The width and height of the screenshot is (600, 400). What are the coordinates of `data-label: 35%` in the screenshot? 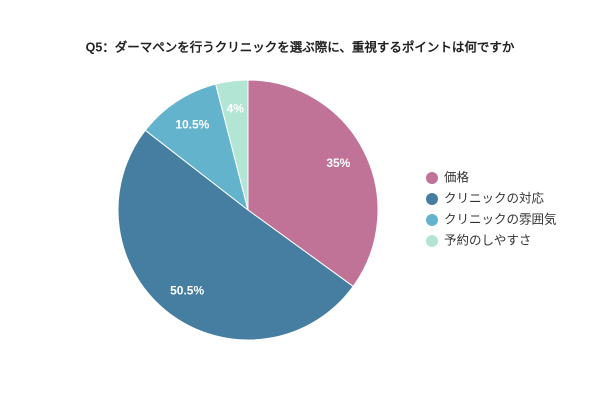 It's located at (338, 163).